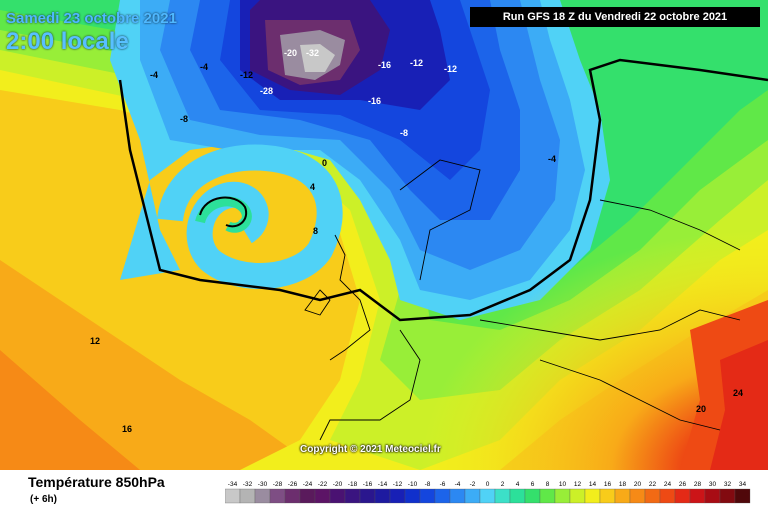 This screenshot has width=768, height=512. I want to click on scale-tick-label: 18, so click(623, 484).